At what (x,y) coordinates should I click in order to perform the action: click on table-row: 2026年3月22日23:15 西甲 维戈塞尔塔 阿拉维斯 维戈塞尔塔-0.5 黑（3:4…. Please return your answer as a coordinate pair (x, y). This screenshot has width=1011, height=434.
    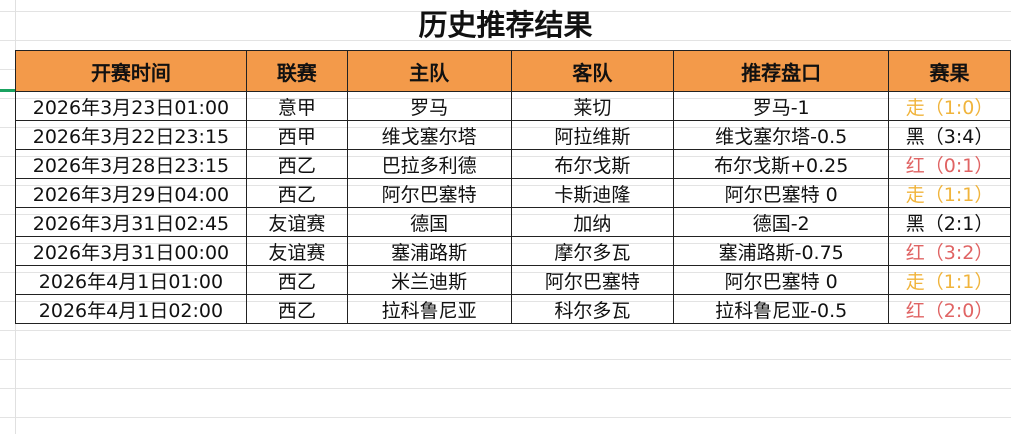
    Looking at the image, I should click on (513, 135).